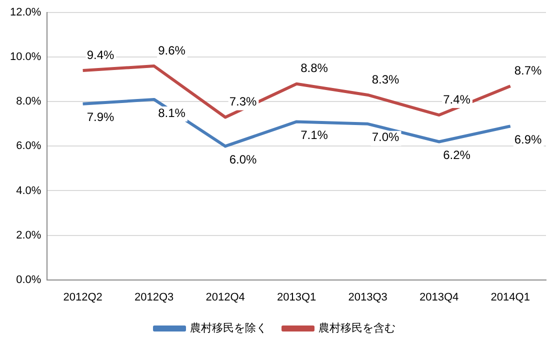 This screenshot has width=560, height=344. What do you see at coordinates (172, 50) in the screenshot?
I see `data-label: 9.6%` at bounding box center [172, 50].